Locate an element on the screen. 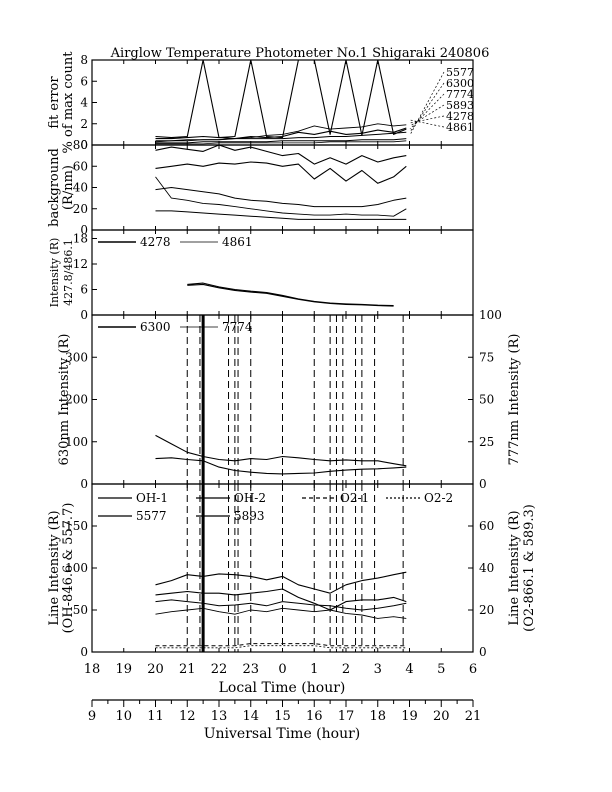 The image size is (612, 792). ut-tick-label: 18 is located at coordinates (377, 716).